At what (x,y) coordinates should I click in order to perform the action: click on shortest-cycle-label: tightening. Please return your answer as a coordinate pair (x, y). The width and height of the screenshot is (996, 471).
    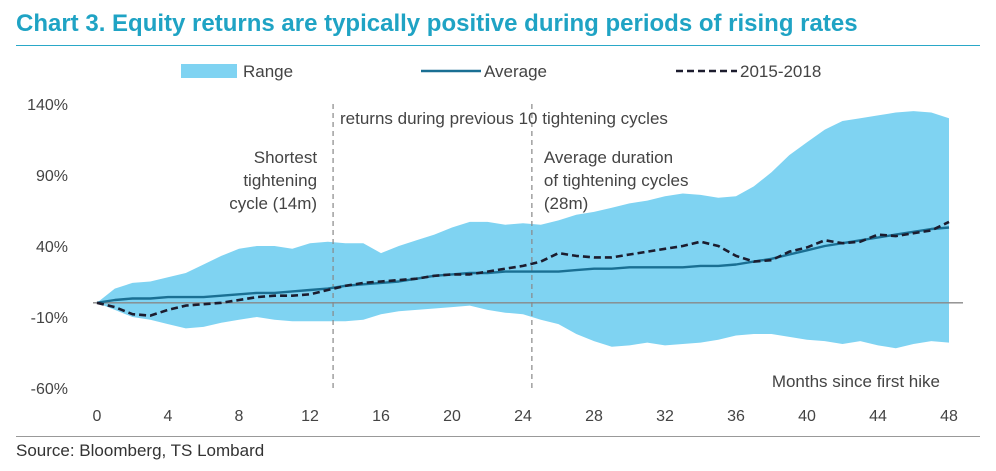
    Looking at the image, I should click on (280, 180).